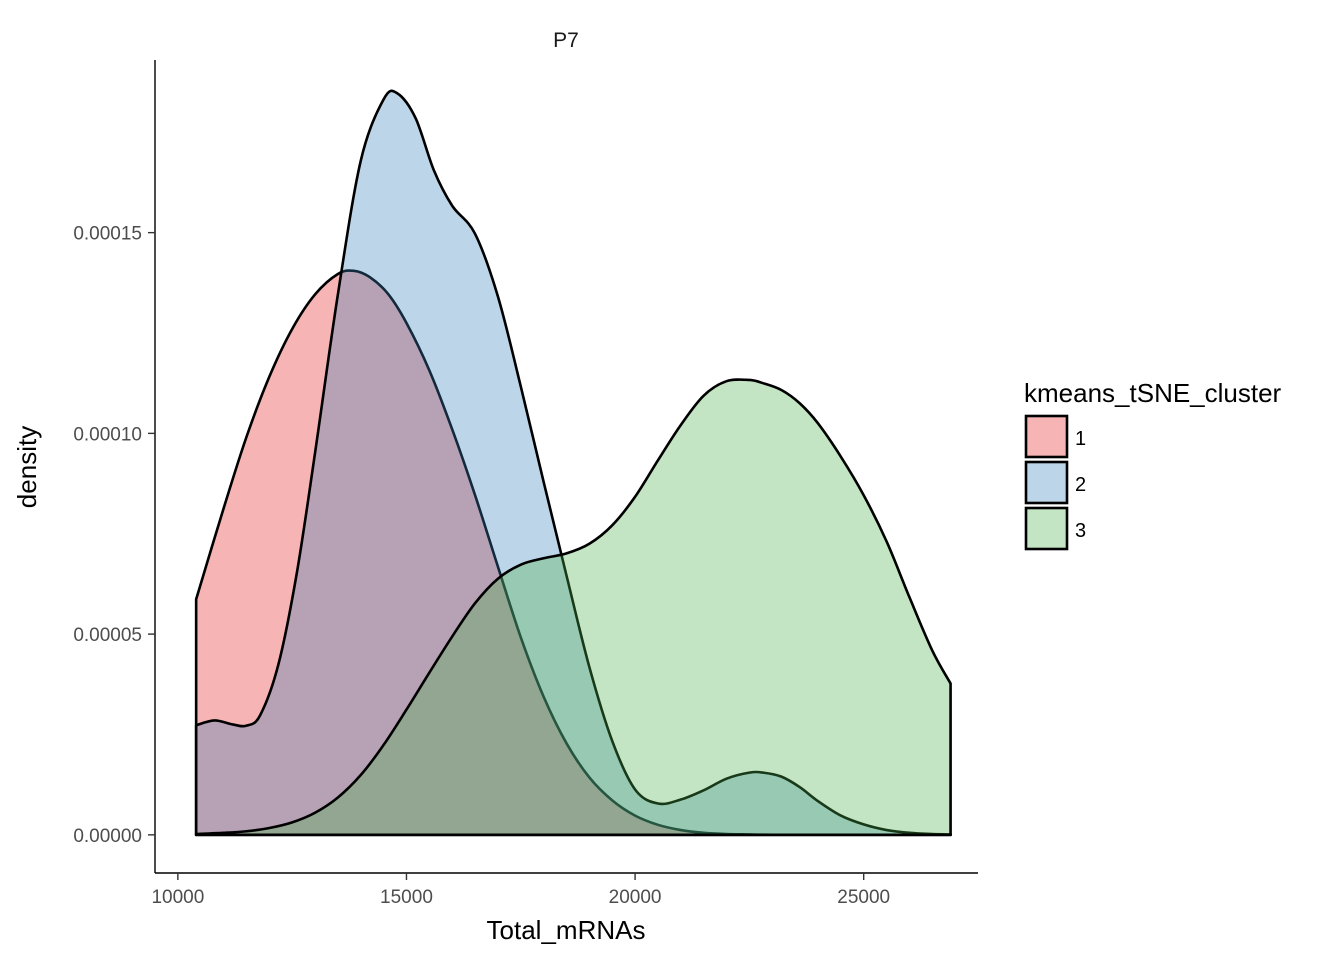  Describe the element at coordinates (1153, 464) in the screenshot. I see `legend: kmeans_tSNE_cluster 1 2 3` at that location.